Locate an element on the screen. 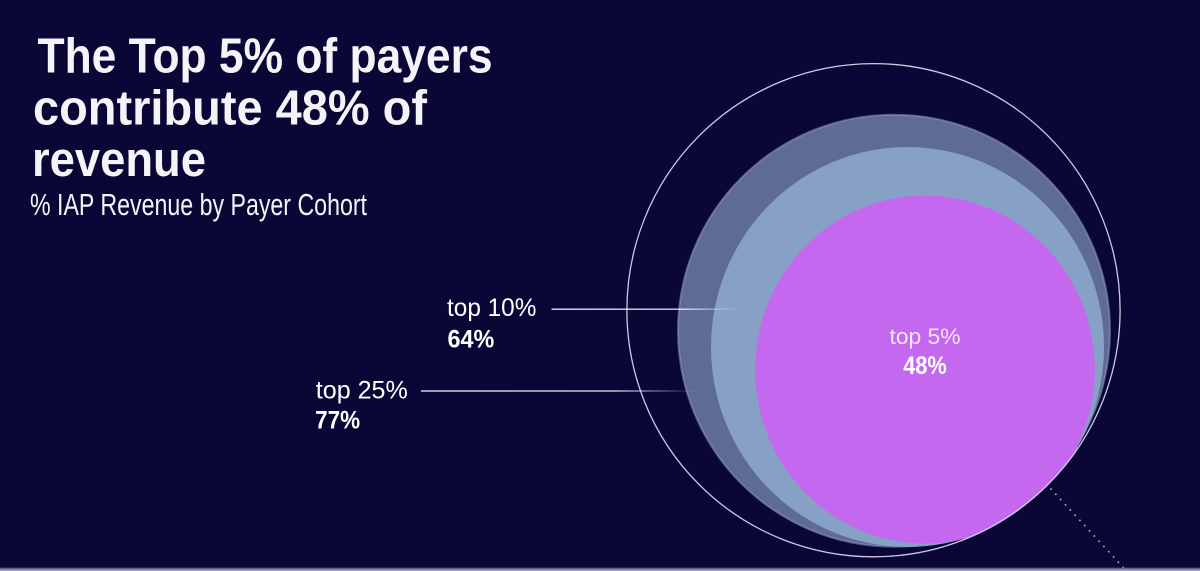 This screenshot has height=571, width=1200. svg-text: revenue is located at coordinates (119, 159).